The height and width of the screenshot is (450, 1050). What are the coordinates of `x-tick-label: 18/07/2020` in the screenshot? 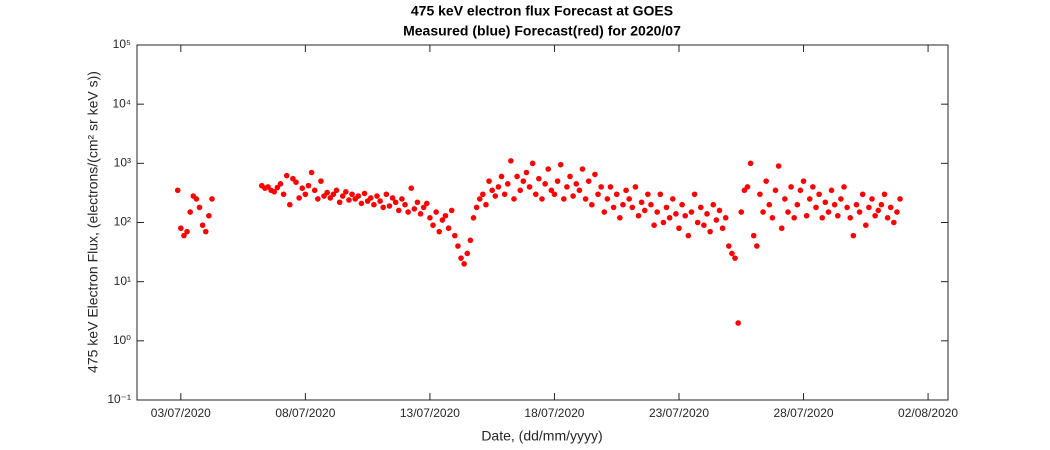 It's located at (554, 413).